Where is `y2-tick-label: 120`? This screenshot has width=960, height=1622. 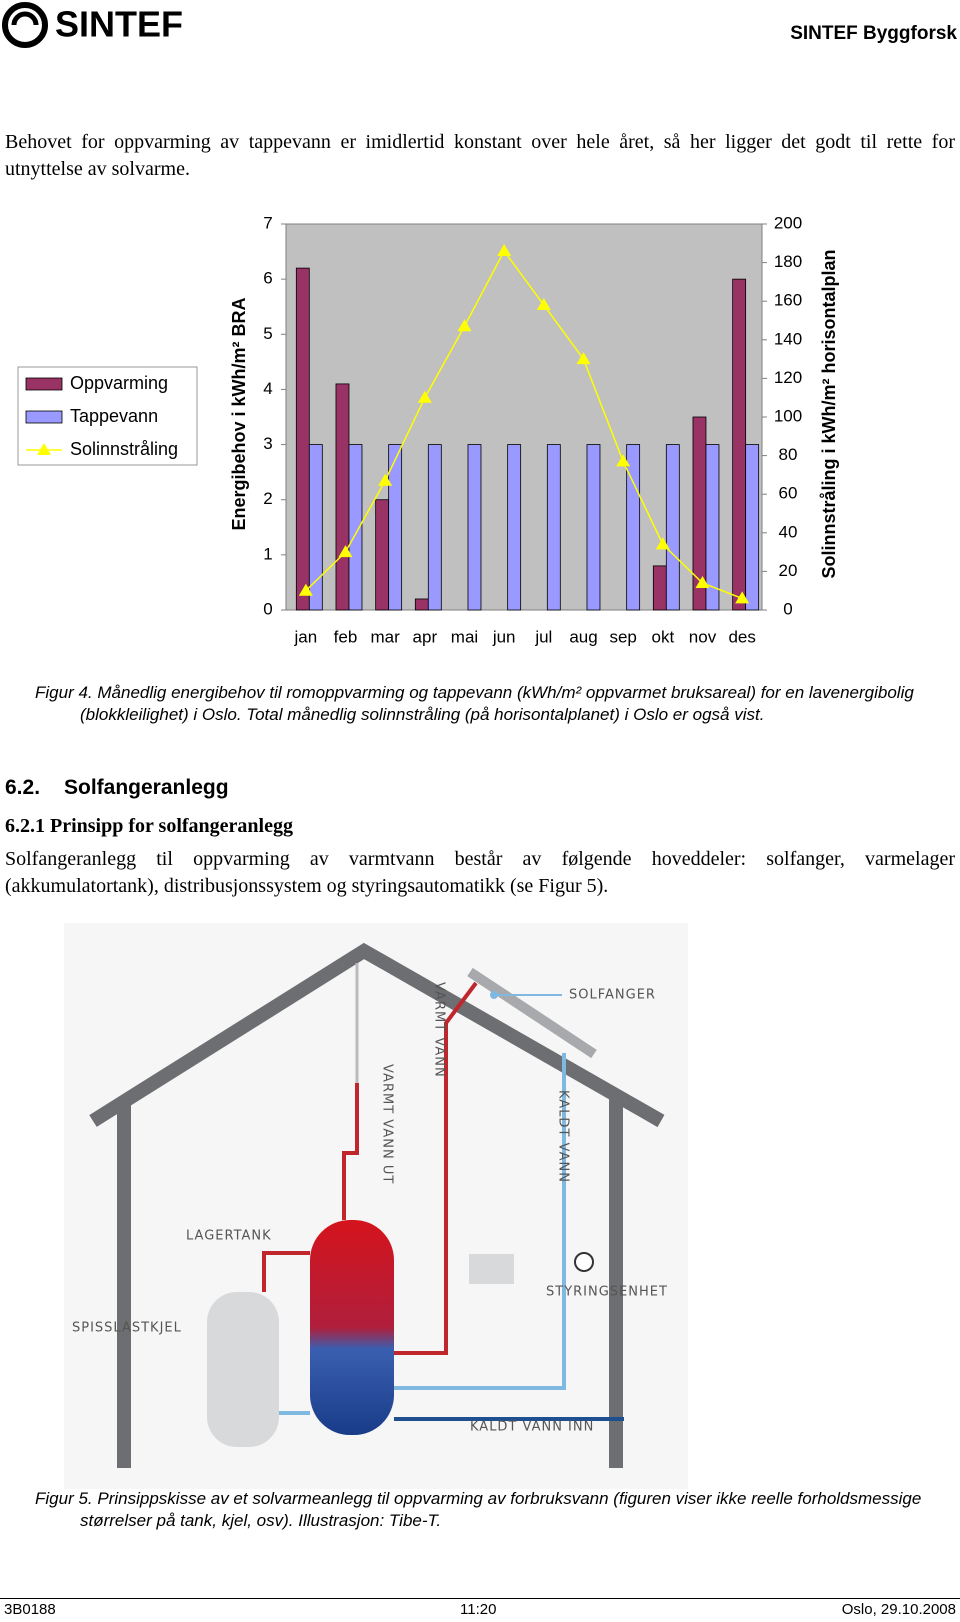 y2-tick-label: 120 is located at coordinates (788, 377).